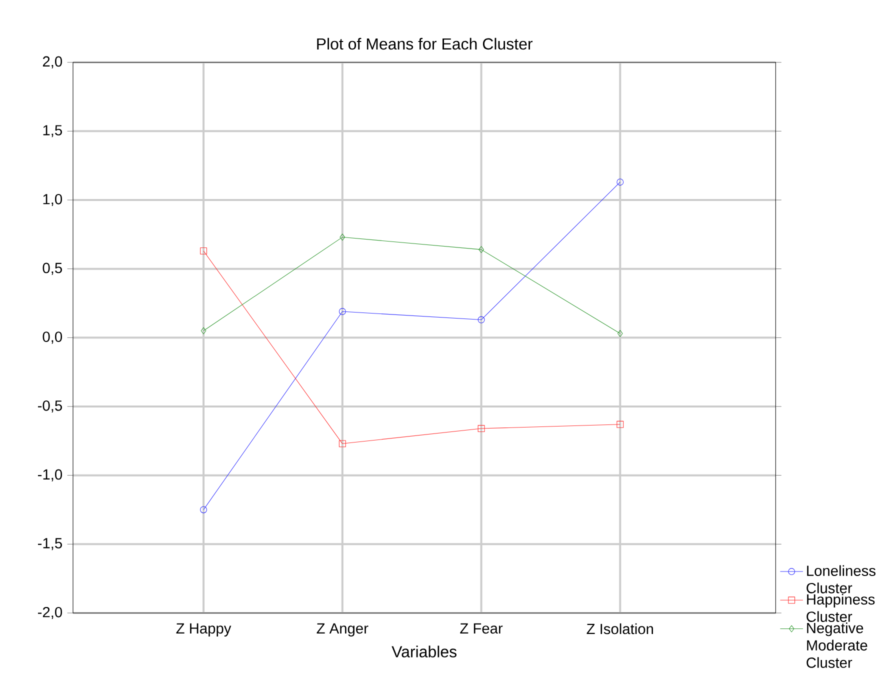 Image resolution: width=896 pixels, height=685 pixels. I want to click on x-tick-label: Z Anger, so click(342, 630).